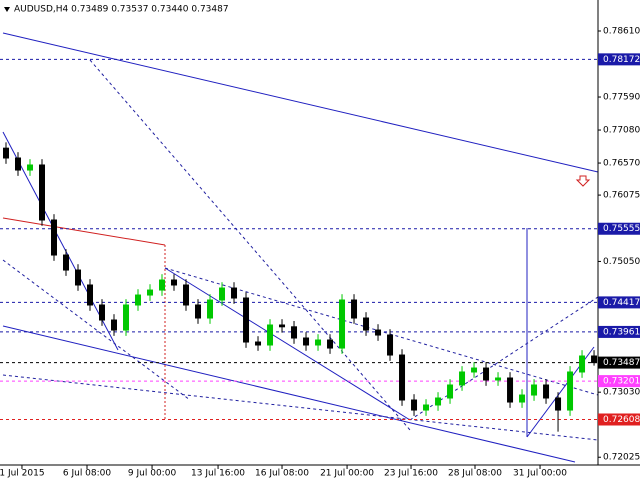 The image size is (640, 480). What do you see at coordinates (583, 181) in the screenshot?
I see `arrow-icon` at bounding box center [583, 181].